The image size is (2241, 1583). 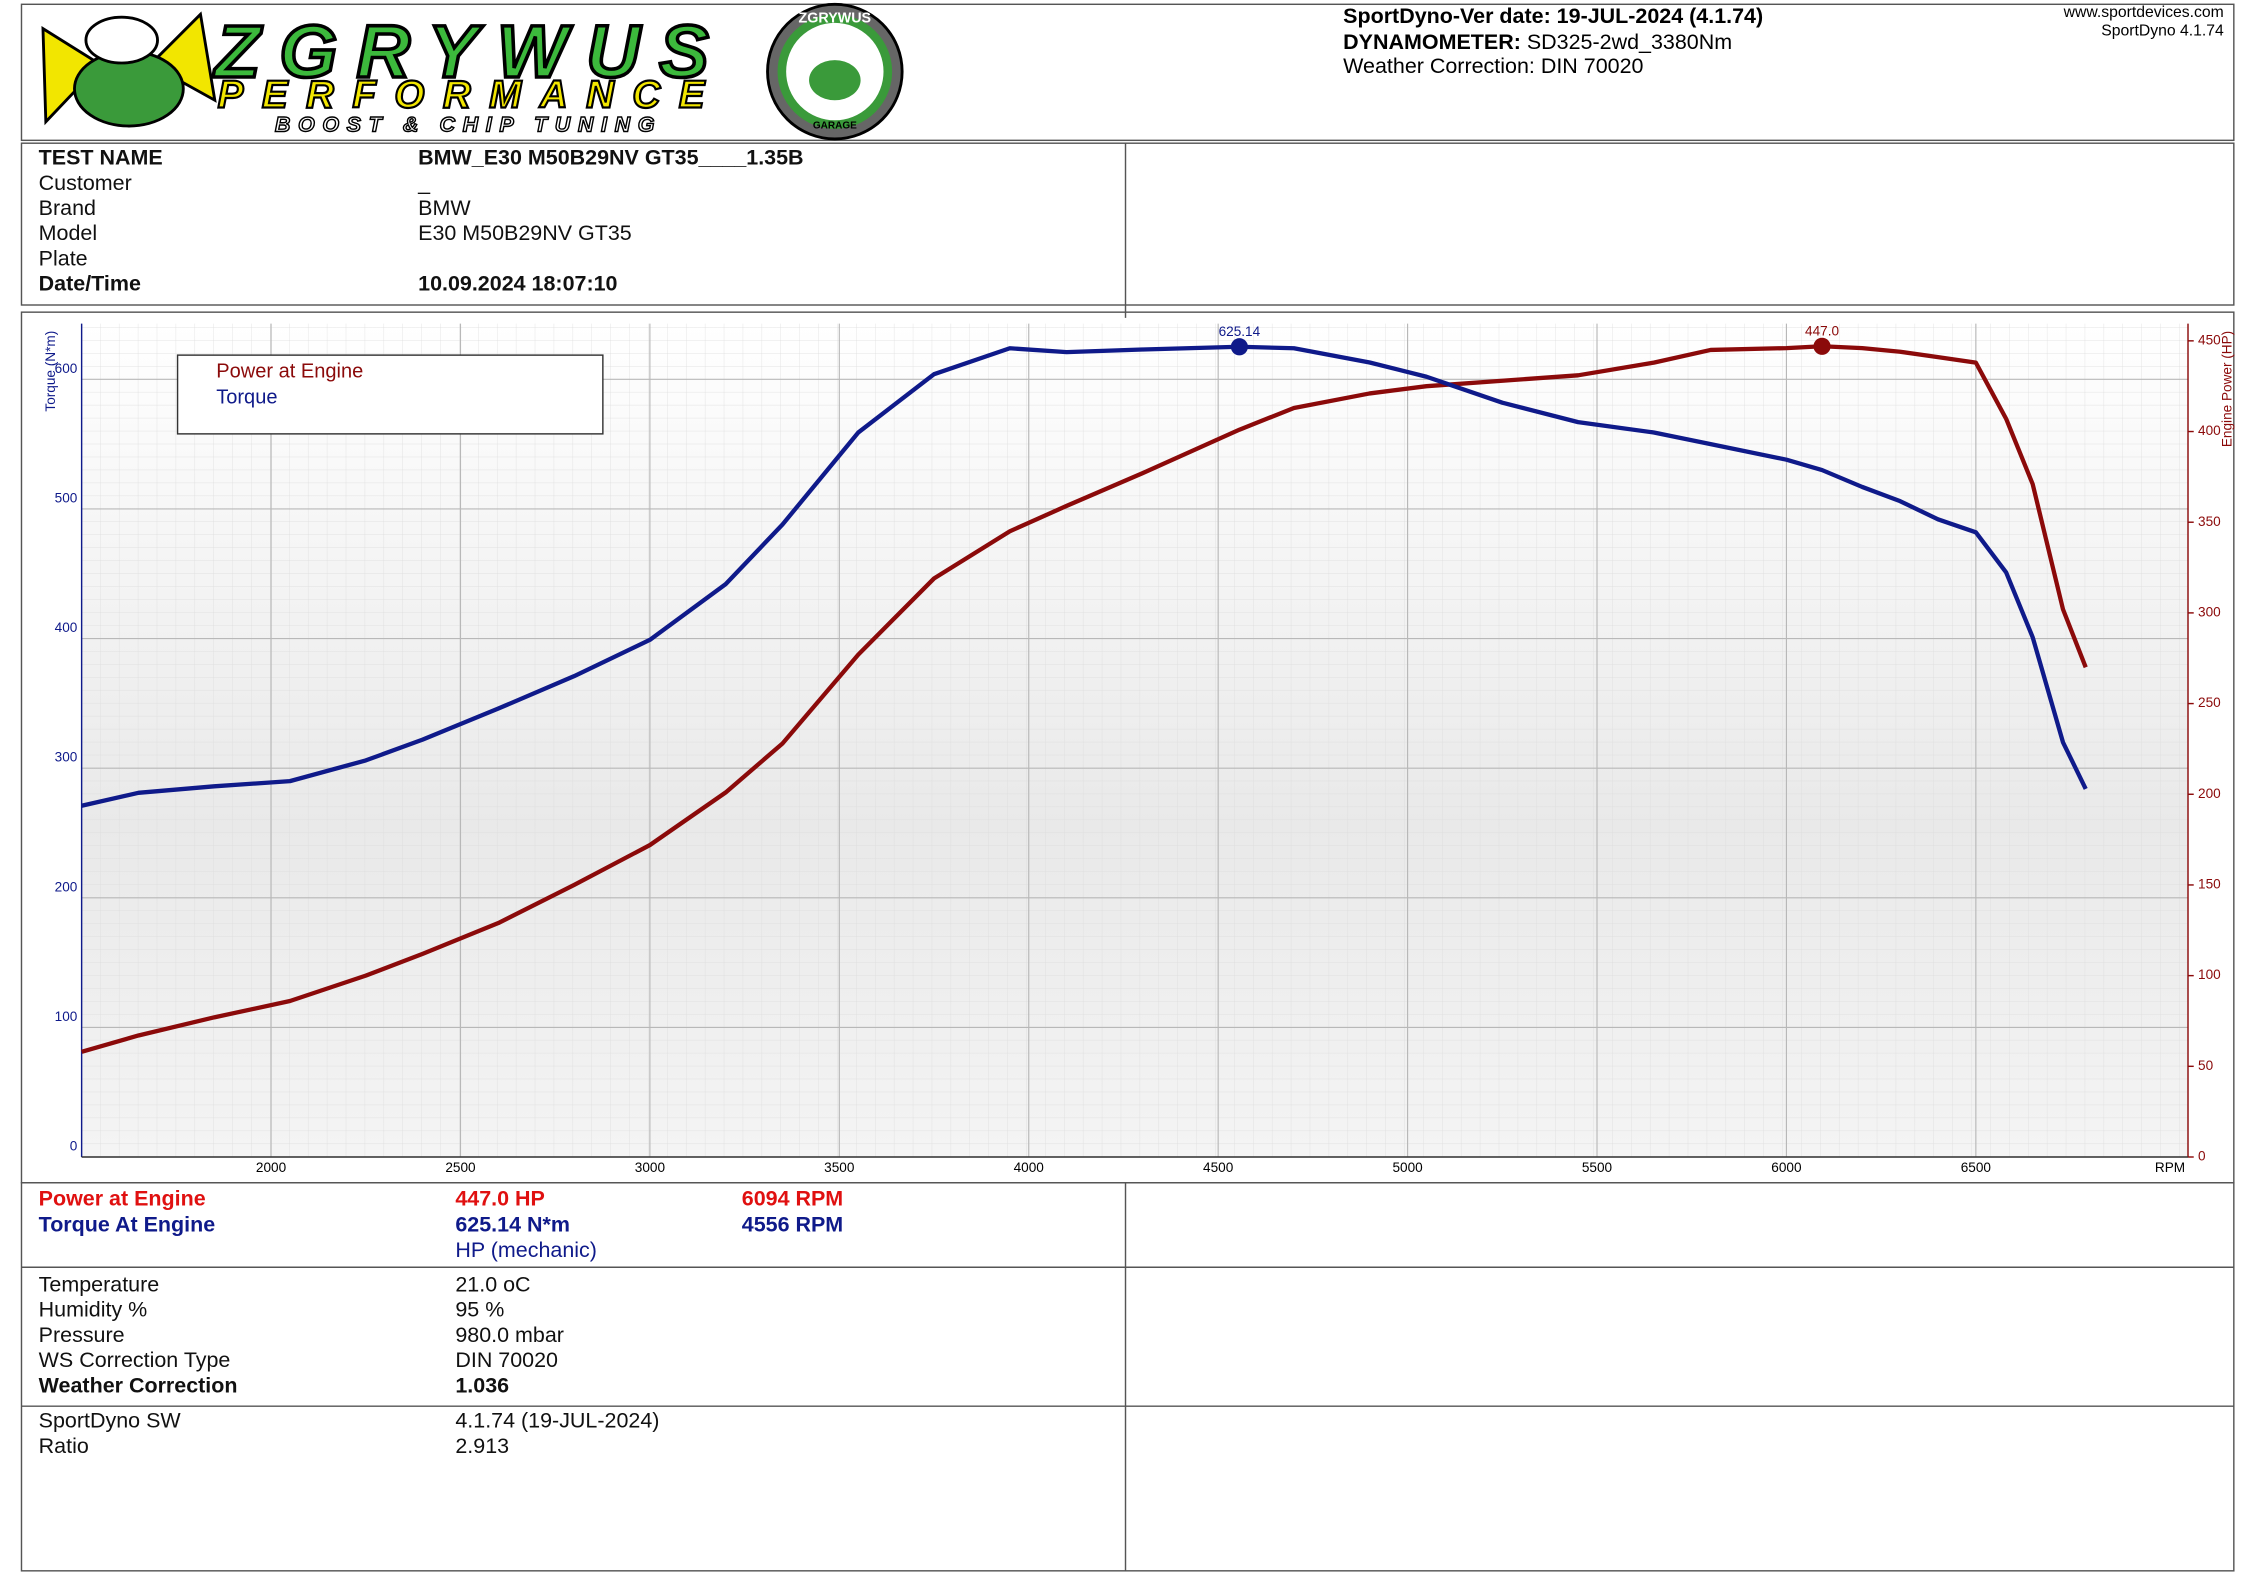 I want to click on row-label: Model, so click(x=68, y=233).